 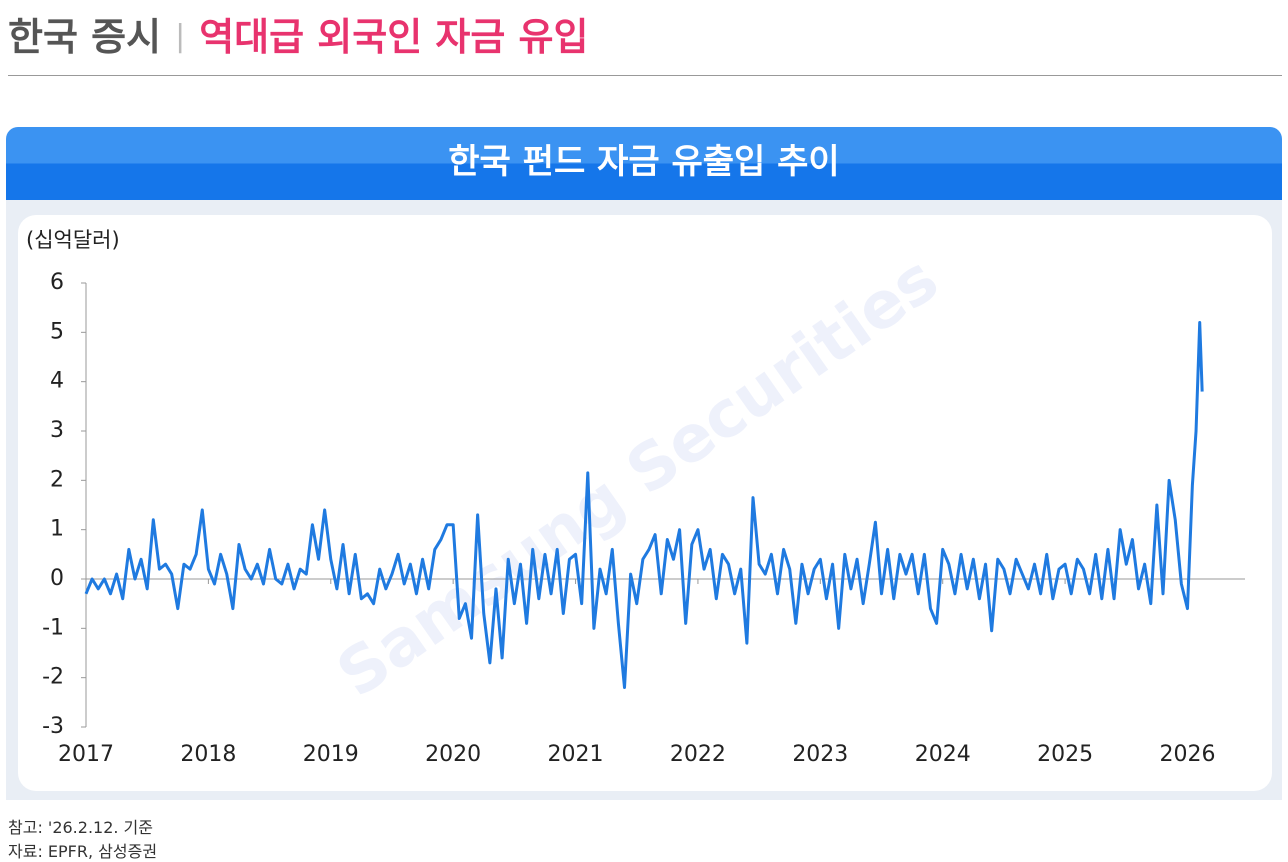 I want to click on x-tick-label: 2018, so click(x=208, y=754).